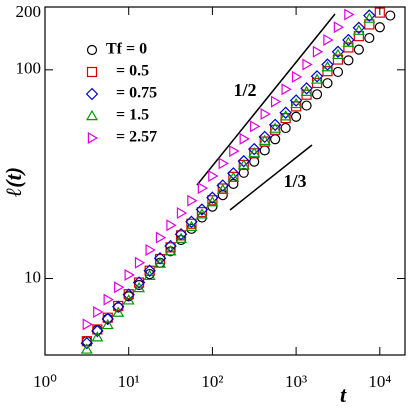 The width and height of the screenshot is (415, 412). What do you see at coordinates (129, 381) in the screenshot?
I see `x-tick-label: 10¹` at bounding box center [129, 381].